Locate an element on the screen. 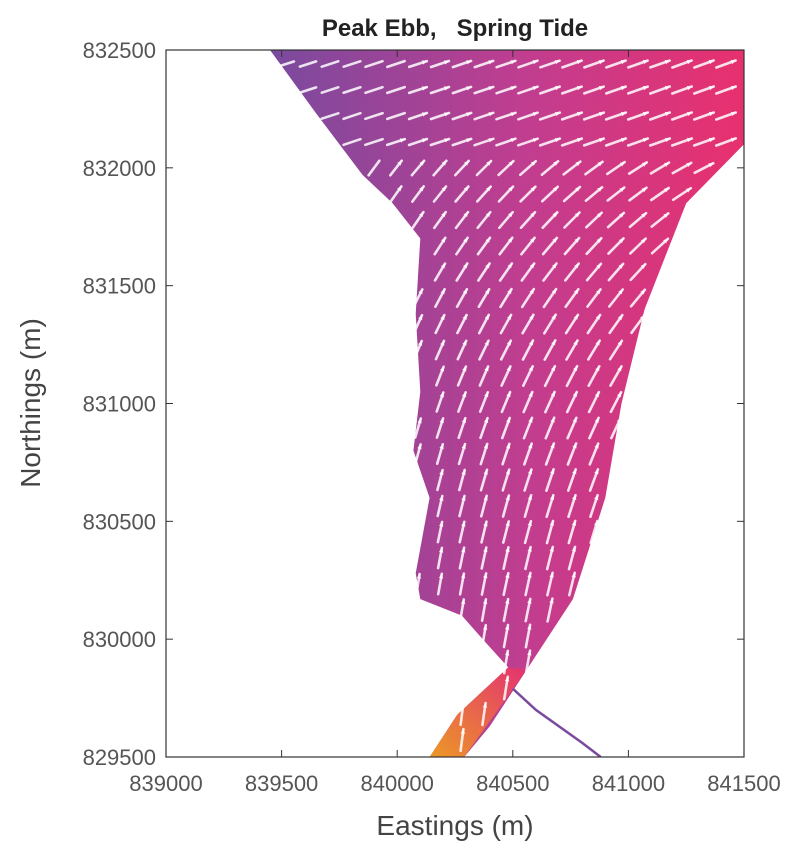 Image resolution: width=795 pixels, height=842 pixels. x-tick-label: 839500 is located at coordinates (281, 783).